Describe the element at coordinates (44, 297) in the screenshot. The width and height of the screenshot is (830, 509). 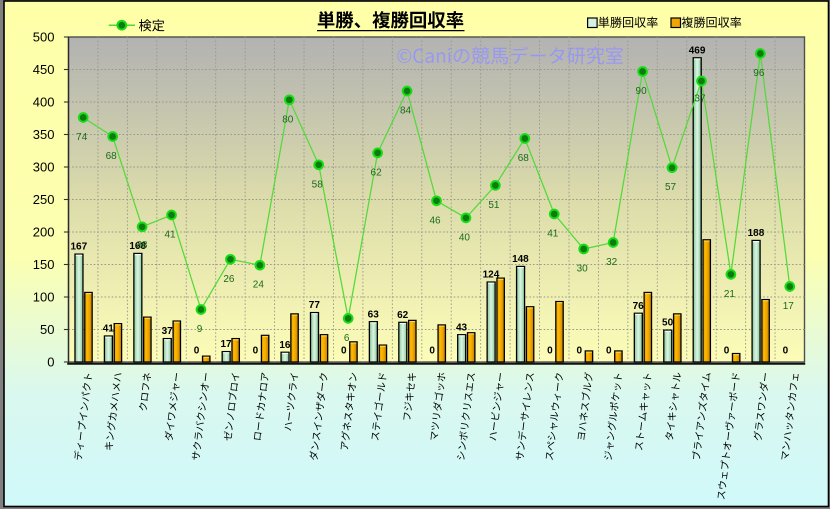
I see `svg-text: 100` at that location.